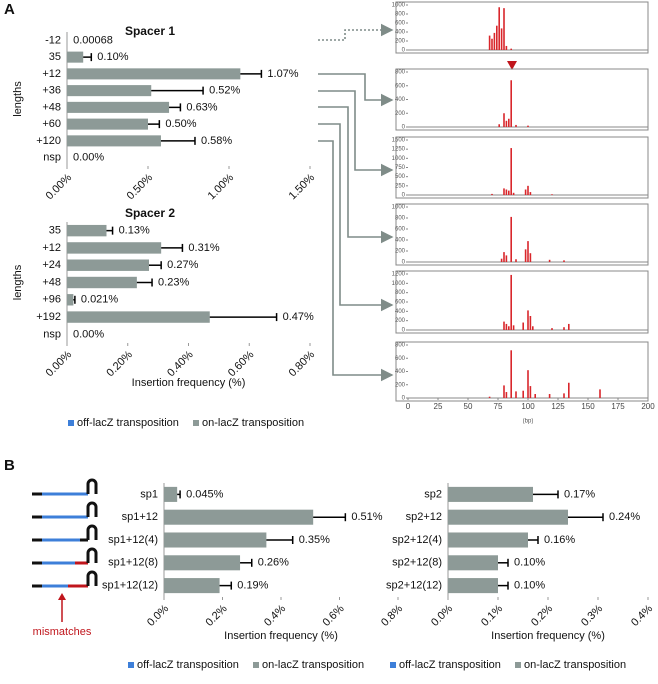 The width and height of the screenshot is (658, 684). Describe the element at coordinates (221, 187) in the screenshot. I see `x-tick-label: 1.00%` at that location.